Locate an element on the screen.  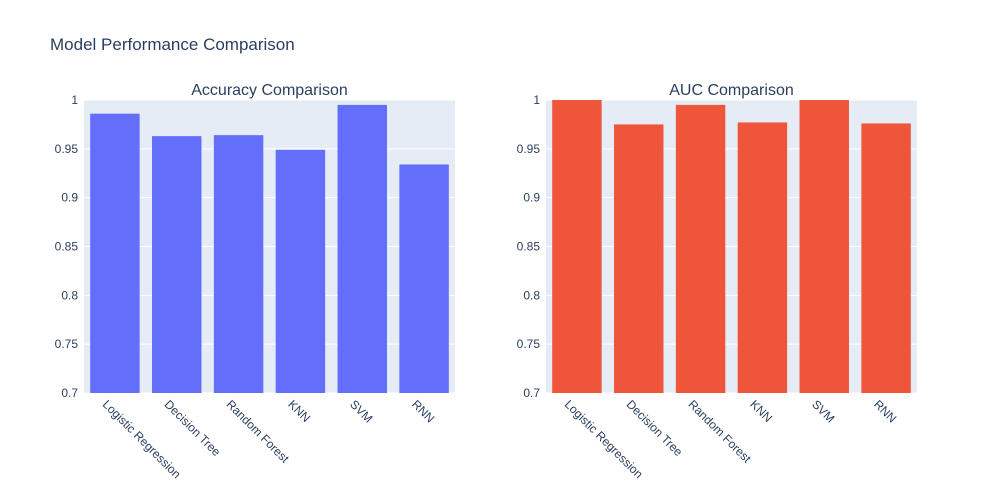
accuracy-y-axis: 0.7 0.75 0.8 0.85 0.9 0.95 1 is located at coordinates (67, 246).